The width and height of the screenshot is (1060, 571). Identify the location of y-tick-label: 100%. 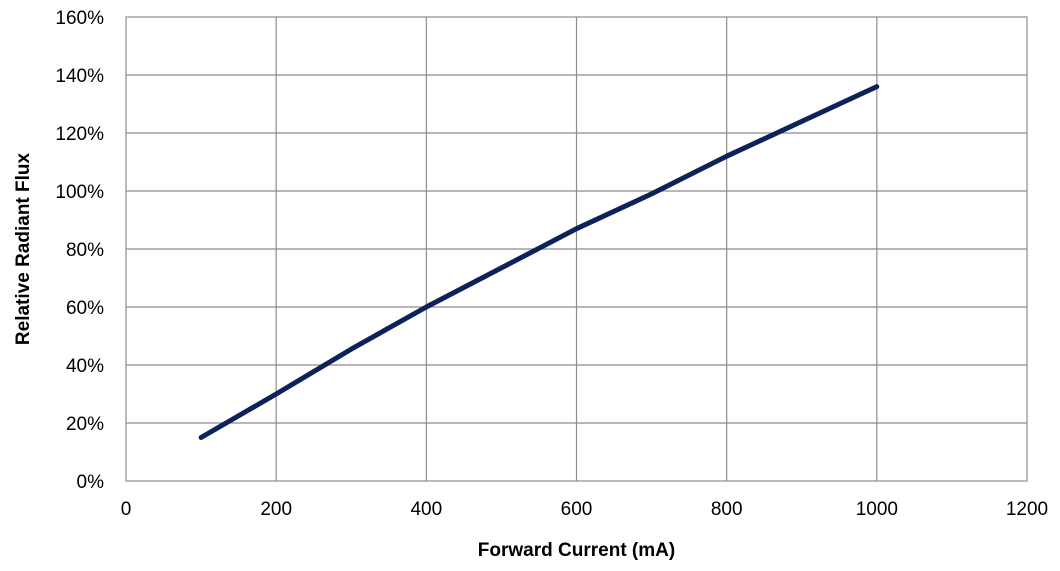
(79, 192).